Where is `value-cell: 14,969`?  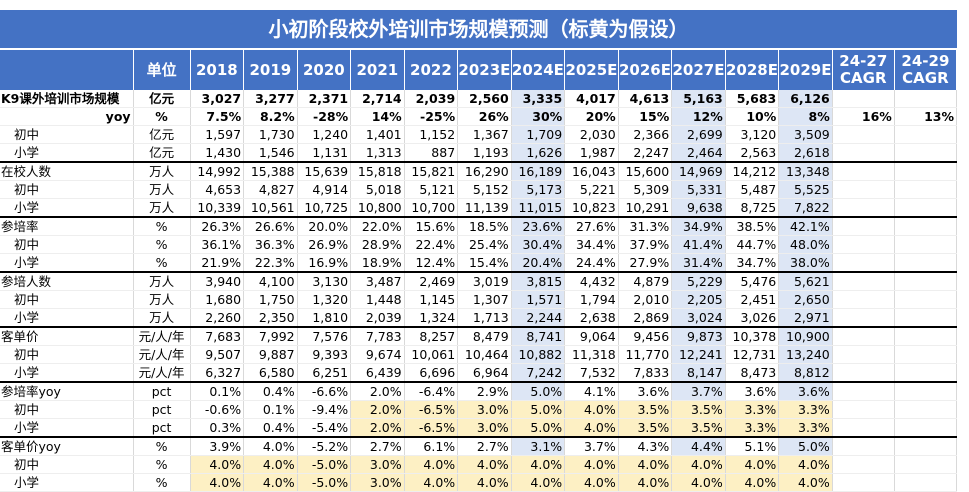 value-cell: 14,969 is located at coordinates (698, 171).